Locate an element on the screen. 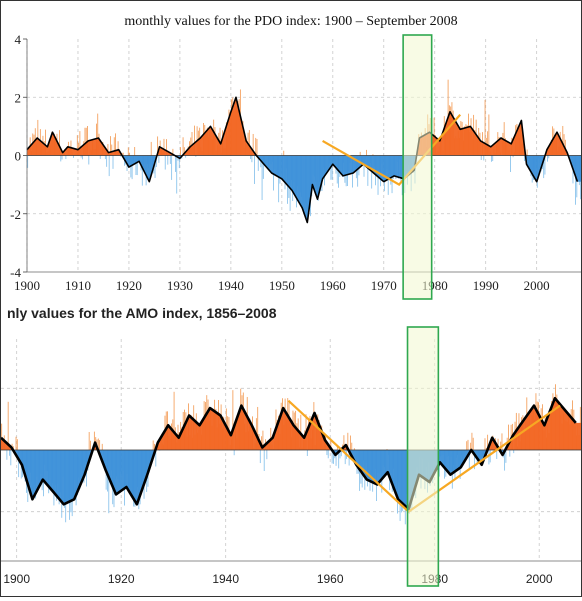 The width and height of the screenshot is (582, 601). pdo-x-tick-label-4: 1940 is located at coordinates (231, 285).